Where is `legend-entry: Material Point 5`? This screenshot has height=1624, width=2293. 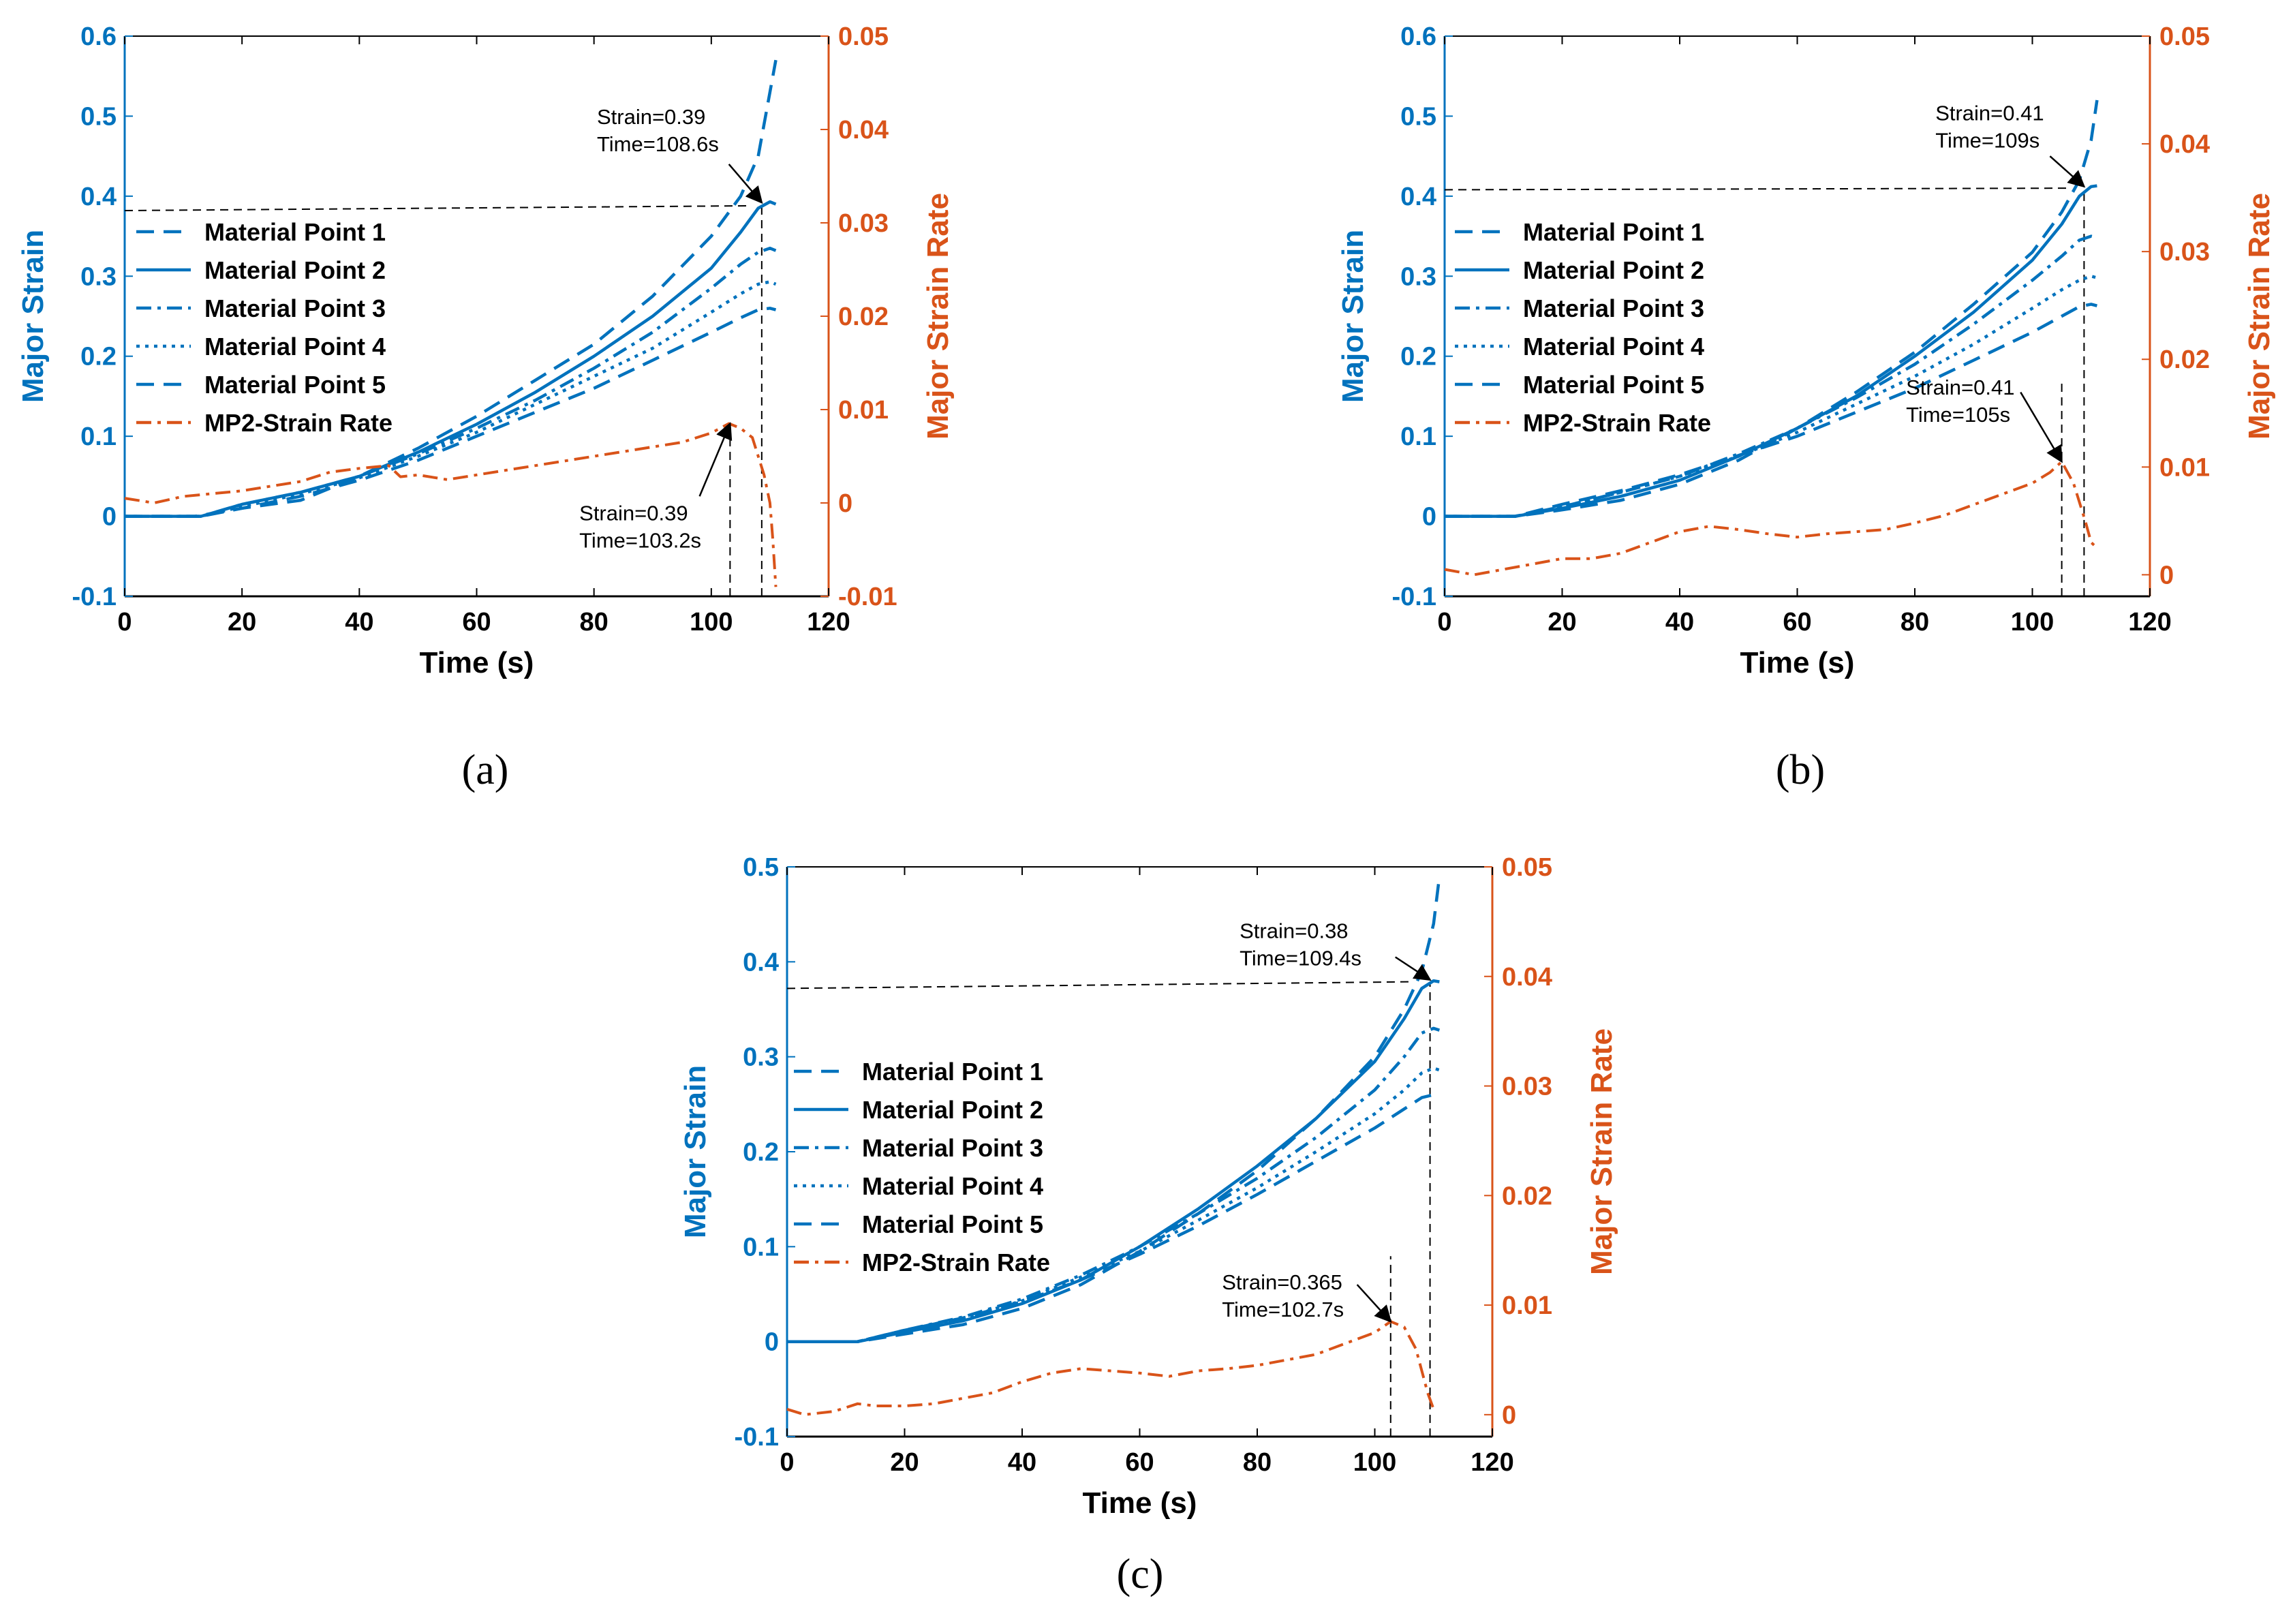
legend-entry: Material Point 5 is located at coordinates (1613, 385).